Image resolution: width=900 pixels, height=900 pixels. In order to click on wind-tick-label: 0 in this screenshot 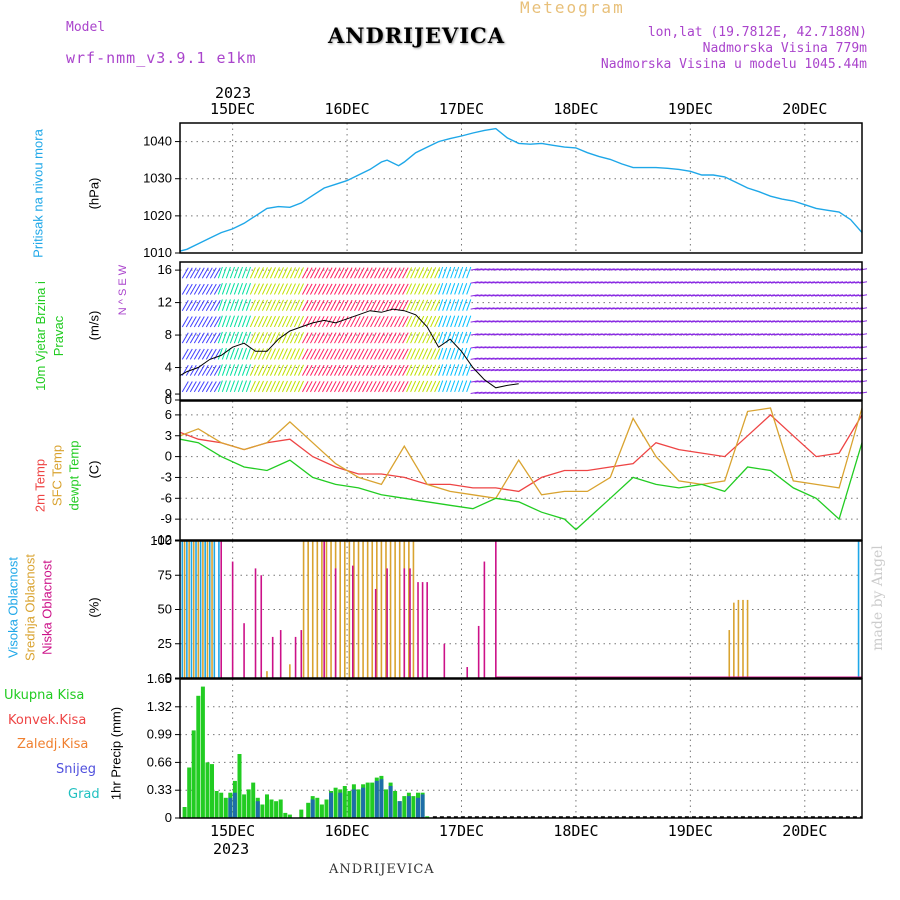, I will do `click(168, 399)`.